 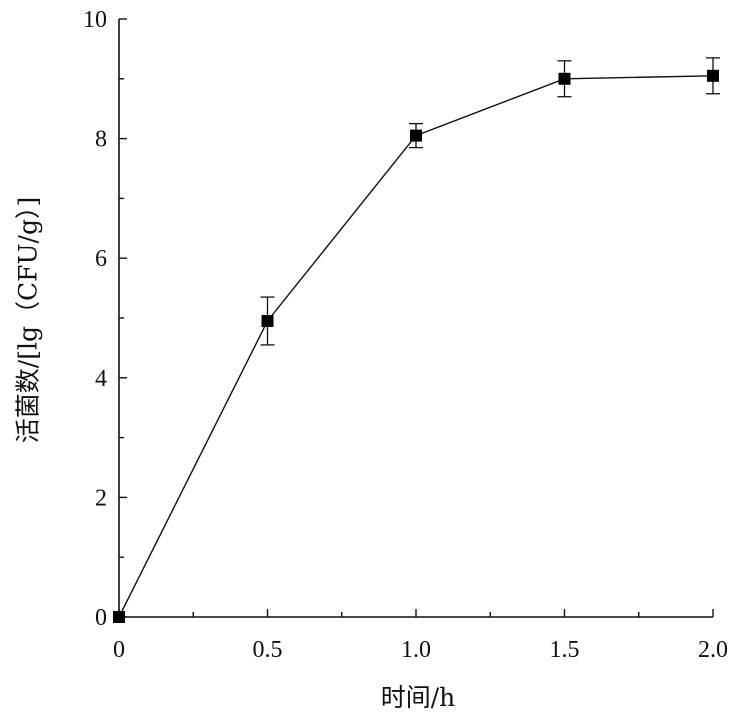 What do you see at coordinates (565, 650) in the screenshot?
I see `x-tick-label: 1.5` at bounding box center [565, 650].